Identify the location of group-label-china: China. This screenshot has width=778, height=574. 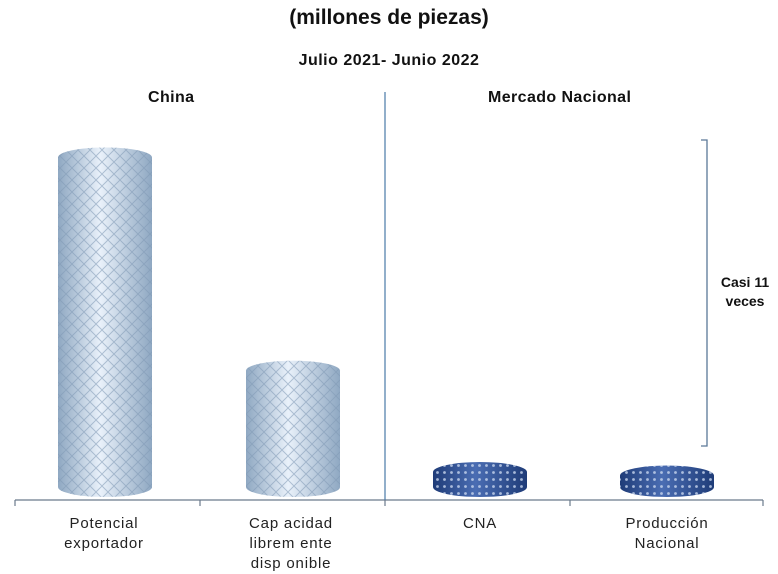
(171, 97).